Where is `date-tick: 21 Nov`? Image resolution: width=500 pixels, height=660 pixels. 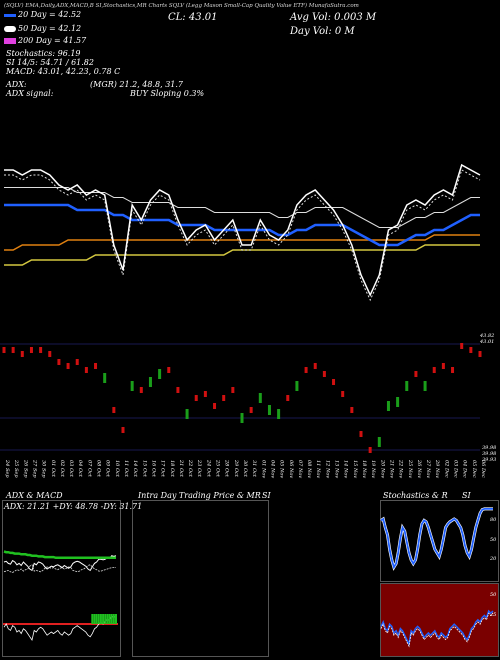
date-tick: 21 Nov is located at coordinates (391, 468).